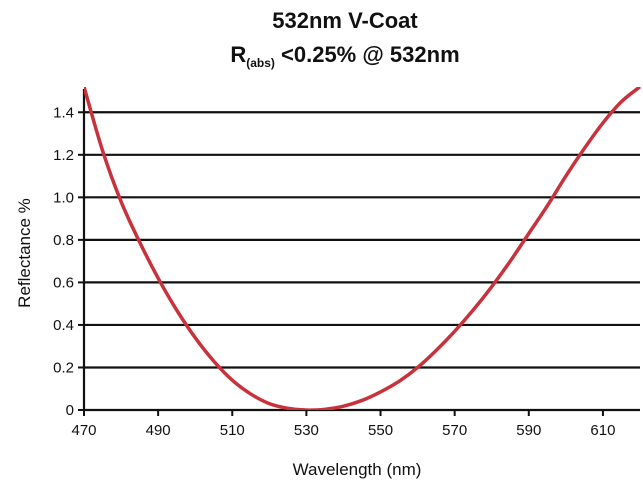 This screenshot has height=490, width=643. I want to click on y-tick-label: 1.4, so click(63, 112).